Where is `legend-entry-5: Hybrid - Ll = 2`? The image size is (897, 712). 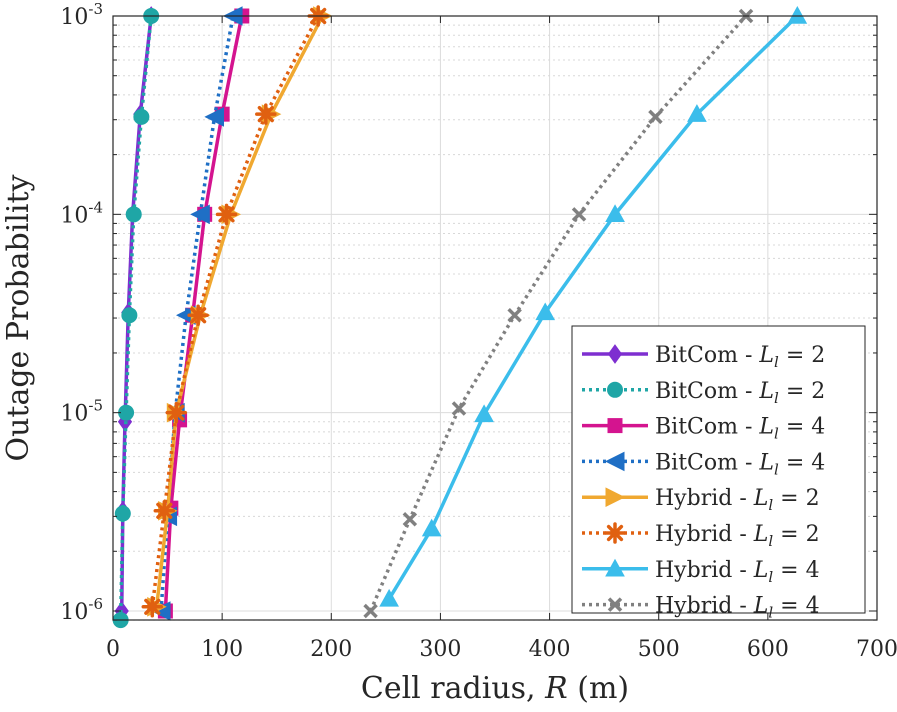
legend-entry-5: Hybrid - Ll = 2 is located at coordinates (701, 500).